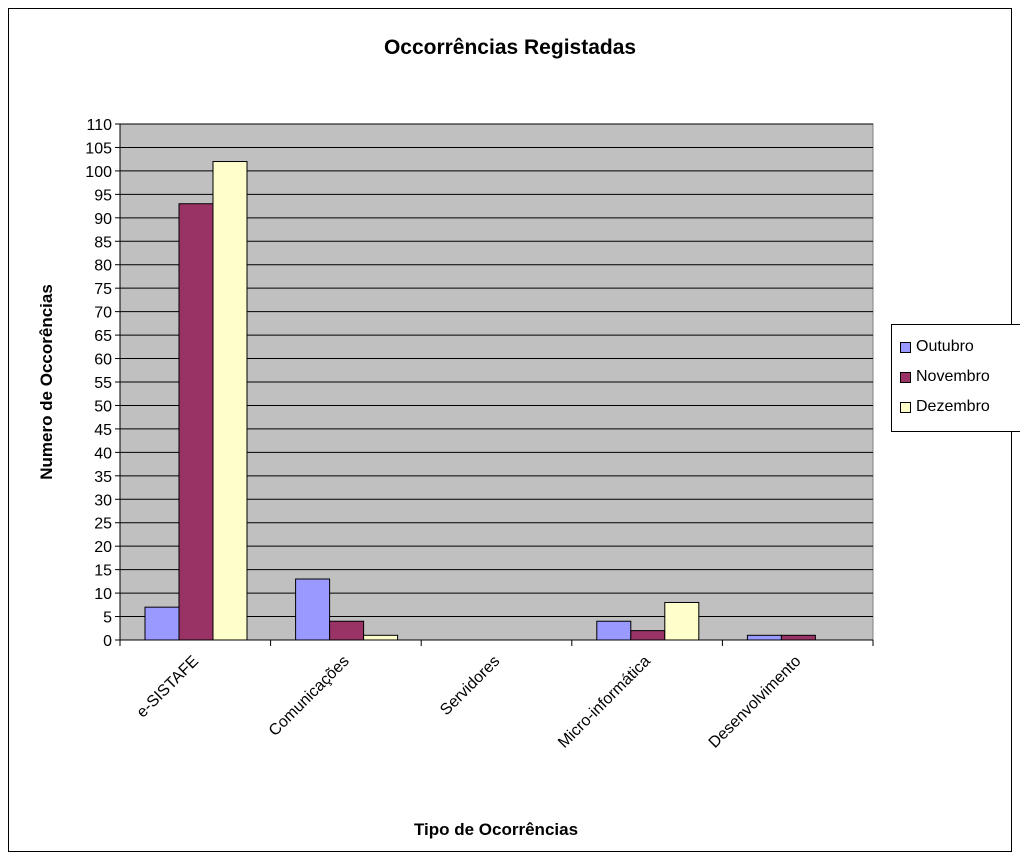  Describe the element at coordinates (953, 406) in the screenshot. I see `legend-label: Dezembro` at that location.